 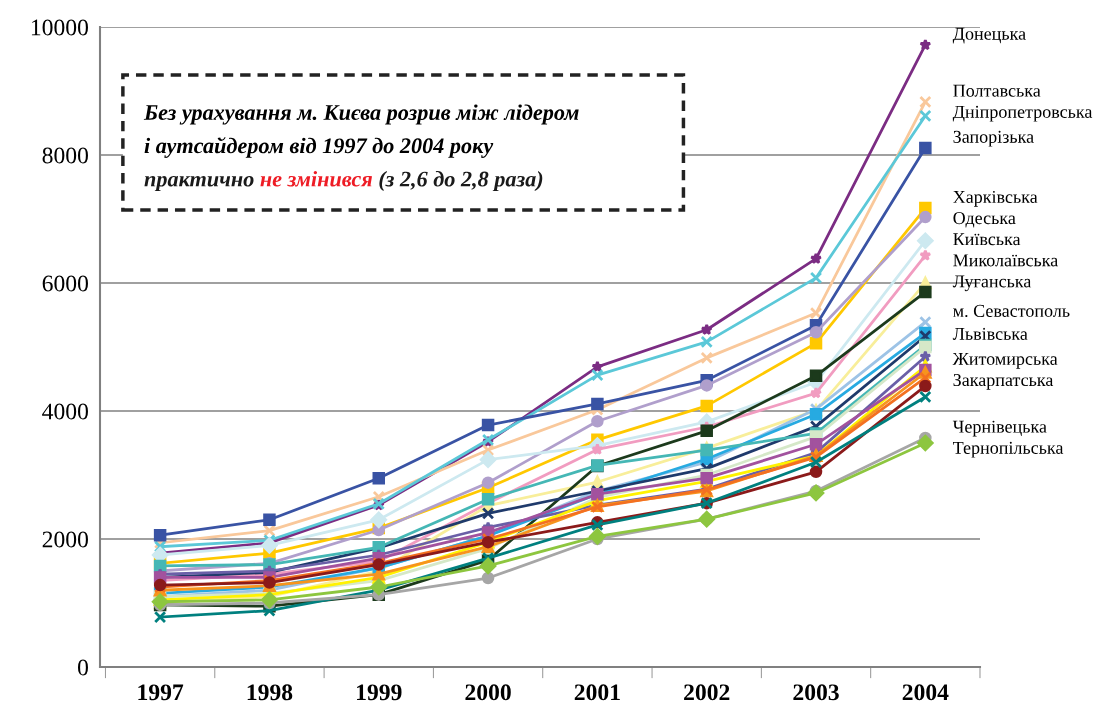 I want to click on x-tick-label: 1997, so click(x=161, y=692).